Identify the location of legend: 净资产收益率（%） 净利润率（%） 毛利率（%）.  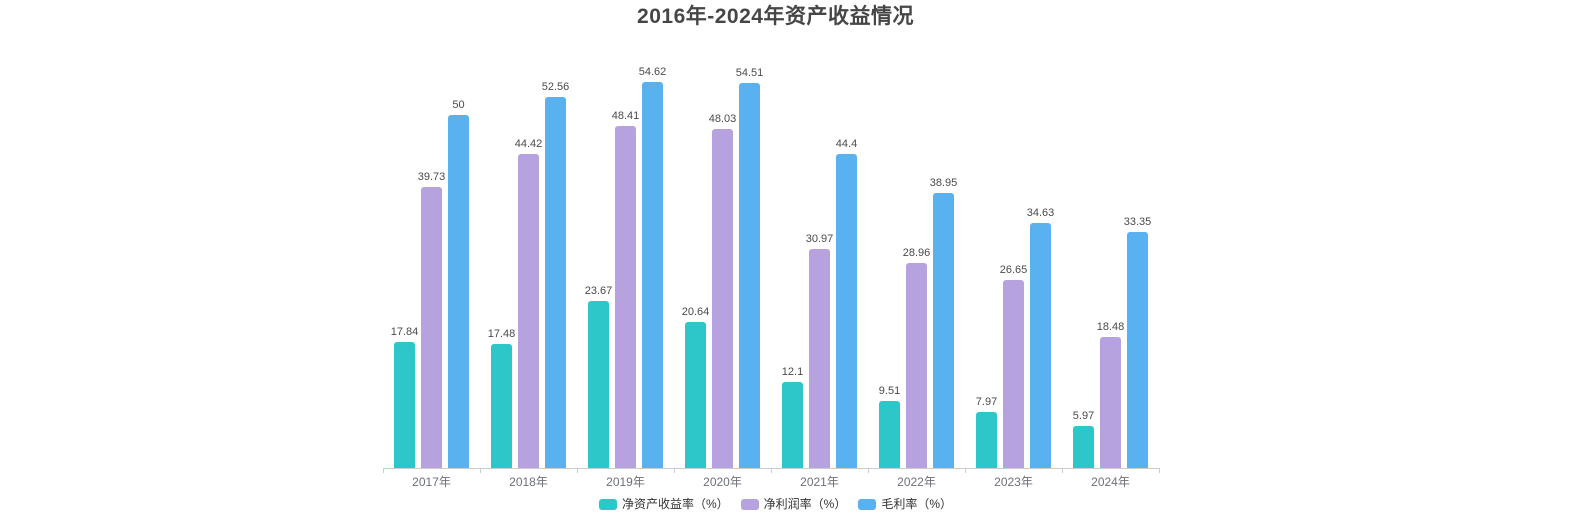
(775, 504).